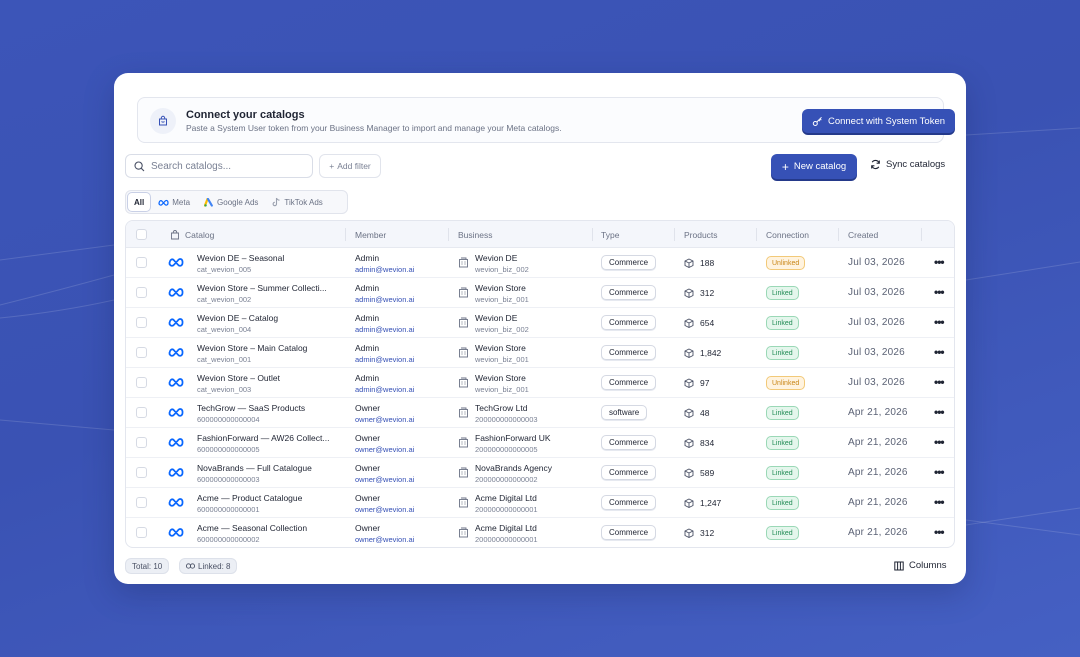 The image size is (1080, 657). I want to click on catalog-name: Wevion Store – Main Catalog, so click(252, 348).